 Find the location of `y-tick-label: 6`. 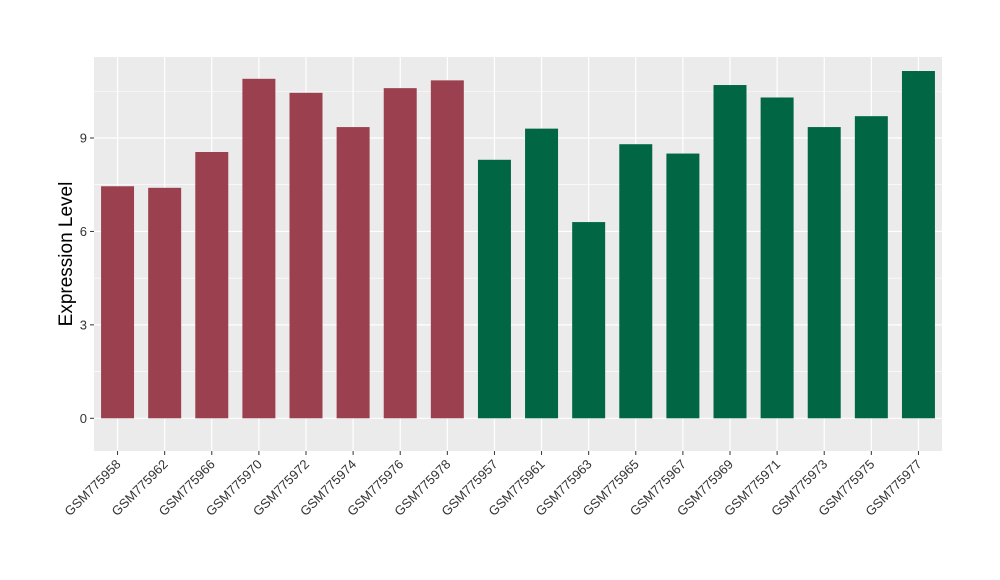

y-tick-label: 6 is located at coordinates (83, 231).